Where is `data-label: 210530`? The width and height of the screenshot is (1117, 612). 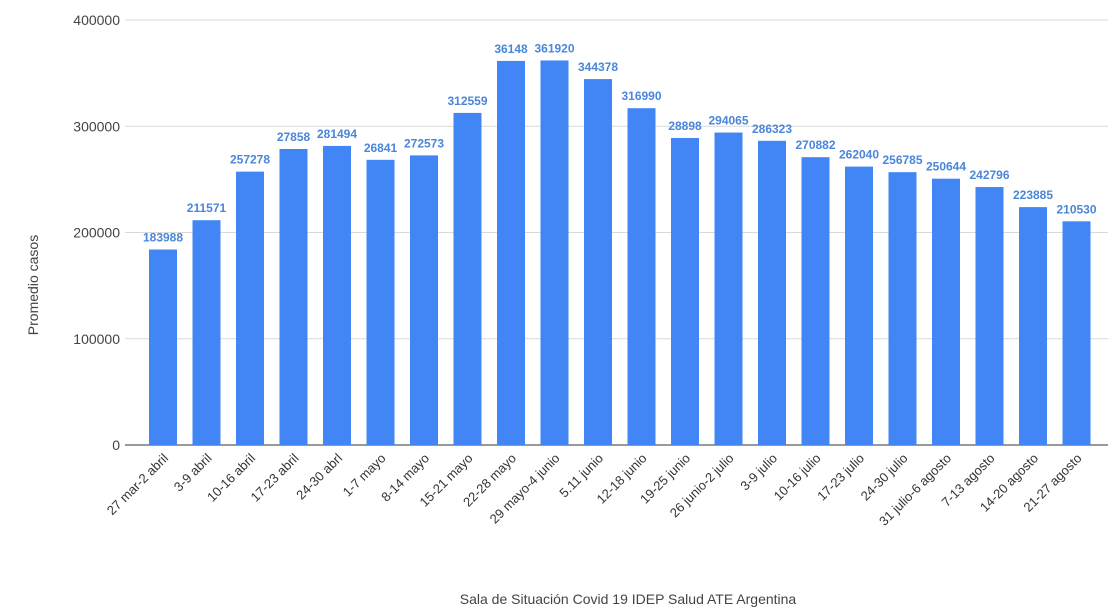 data-label: 210530 is located at coordinates (1076, 209).